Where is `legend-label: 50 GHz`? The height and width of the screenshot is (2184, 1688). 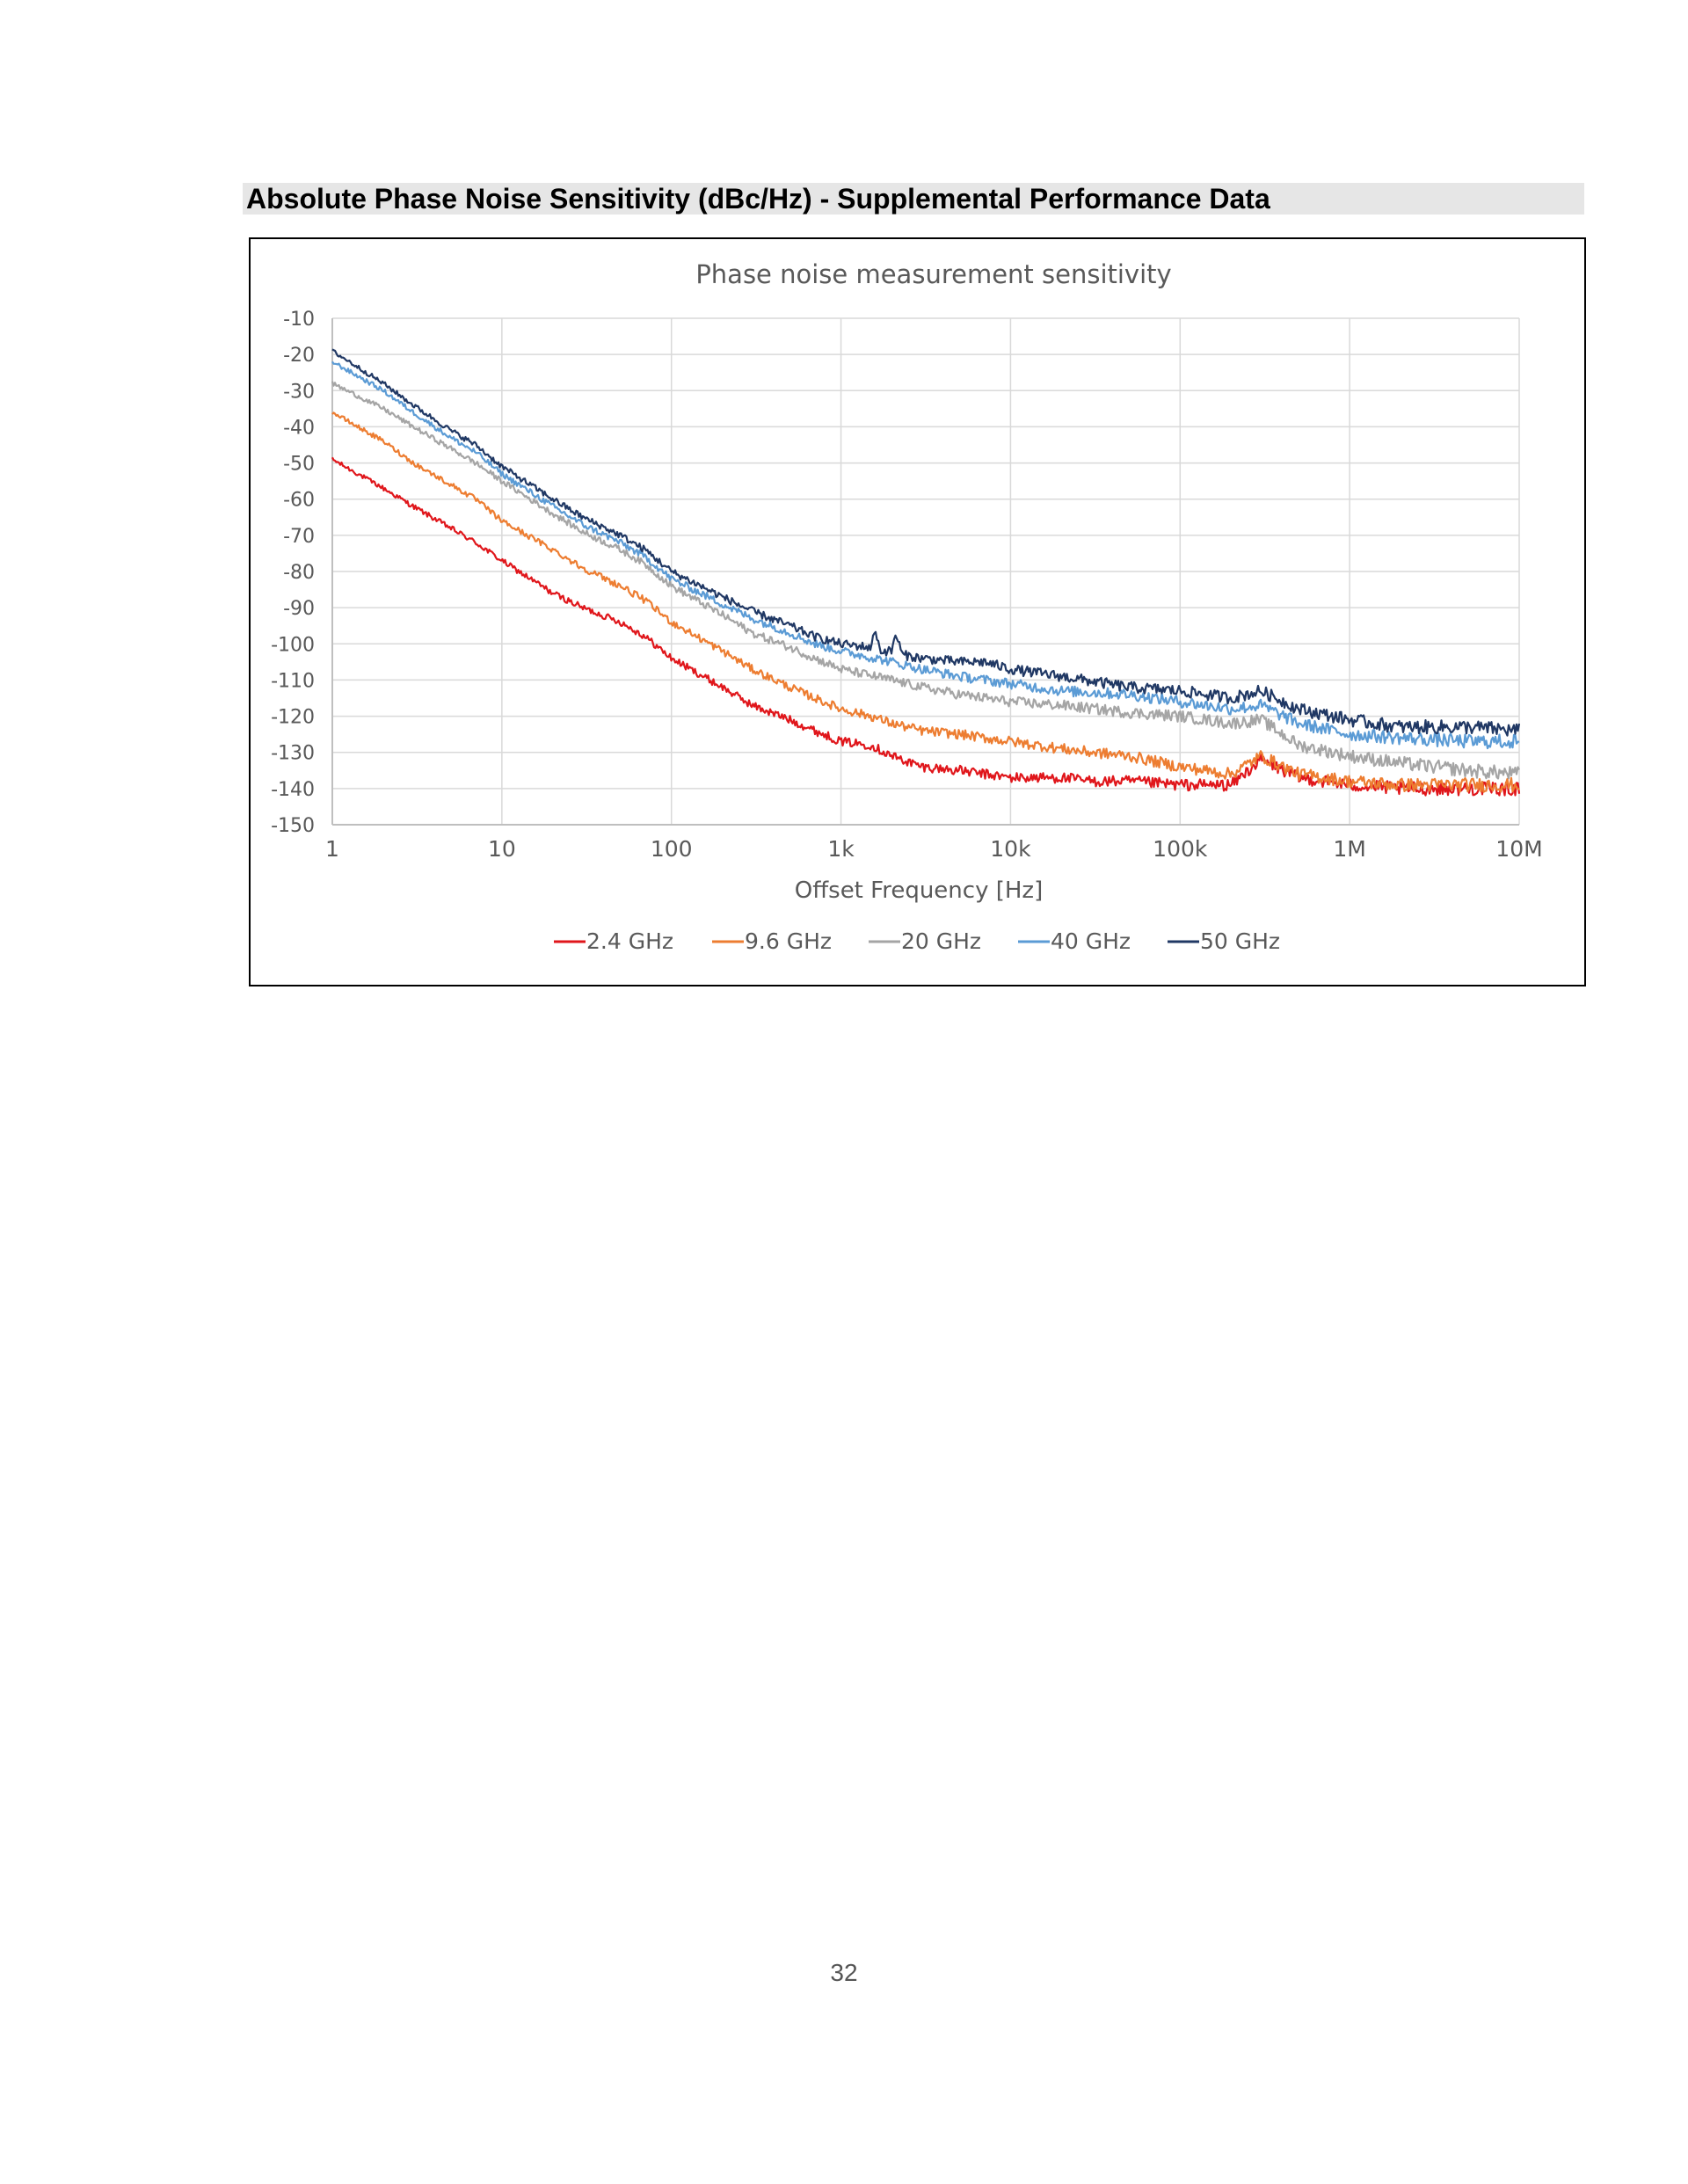 legend-label: 50 GHz is located at coordinates (1240, 941).